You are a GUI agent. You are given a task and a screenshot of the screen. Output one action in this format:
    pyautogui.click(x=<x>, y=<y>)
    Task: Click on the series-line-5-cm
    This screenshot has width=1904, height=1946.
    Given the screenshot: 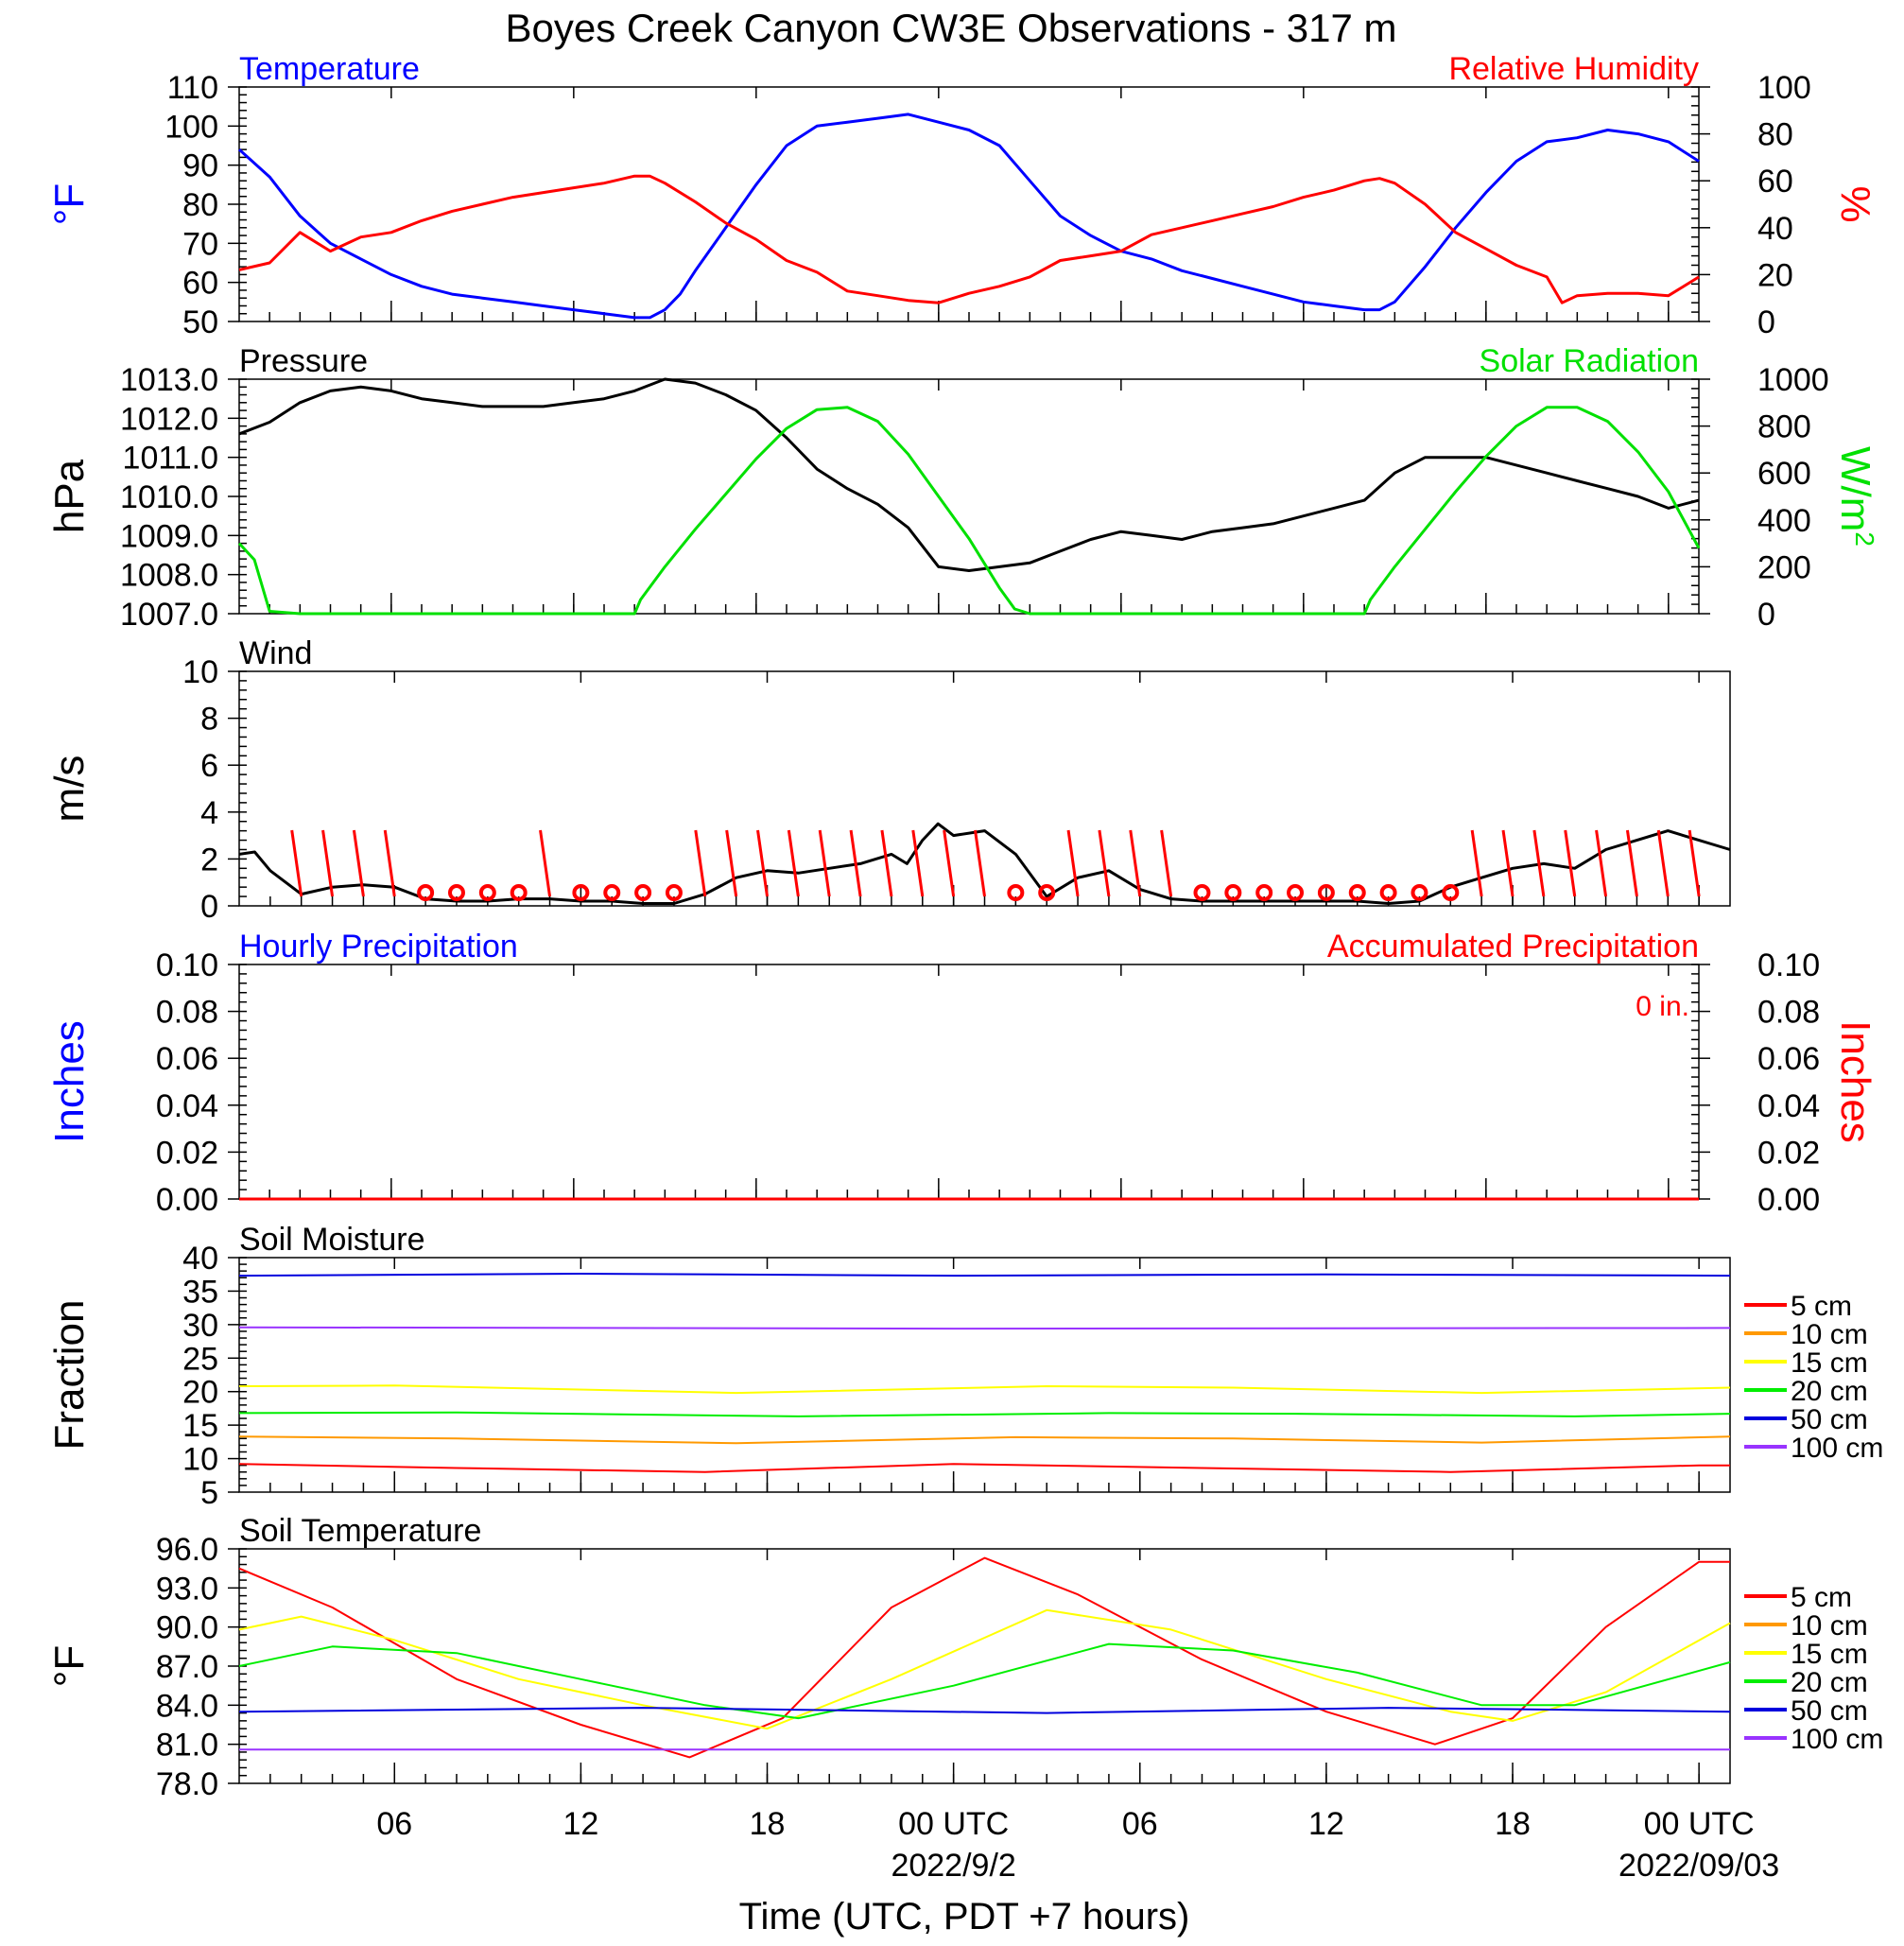 What is the action you would take?
    pyautogui.click(x=984, y=1658)
    